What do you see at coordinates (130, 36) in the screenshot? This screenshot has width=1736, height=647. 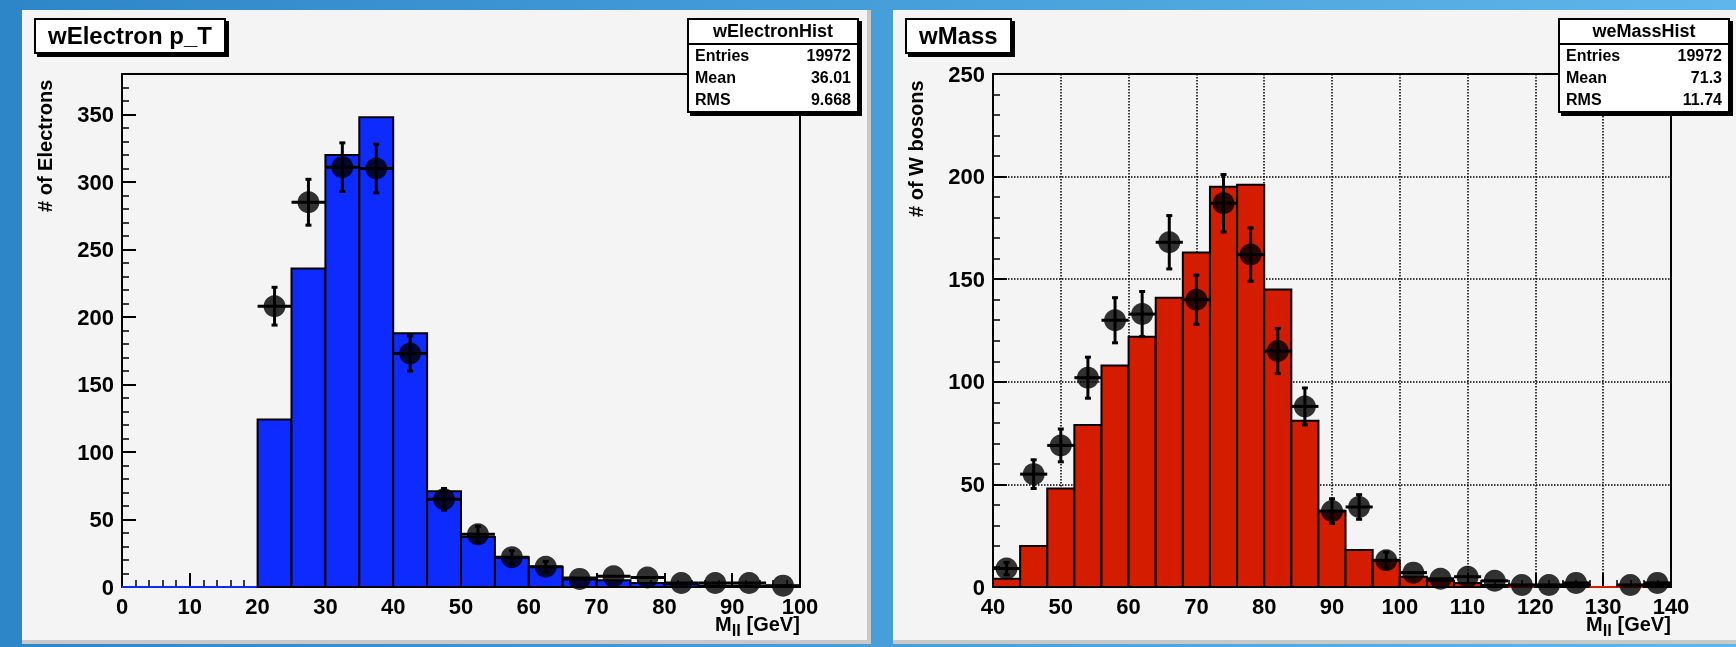 I see `chart-title: wElectron p_T` at bounding box center [130, 36].